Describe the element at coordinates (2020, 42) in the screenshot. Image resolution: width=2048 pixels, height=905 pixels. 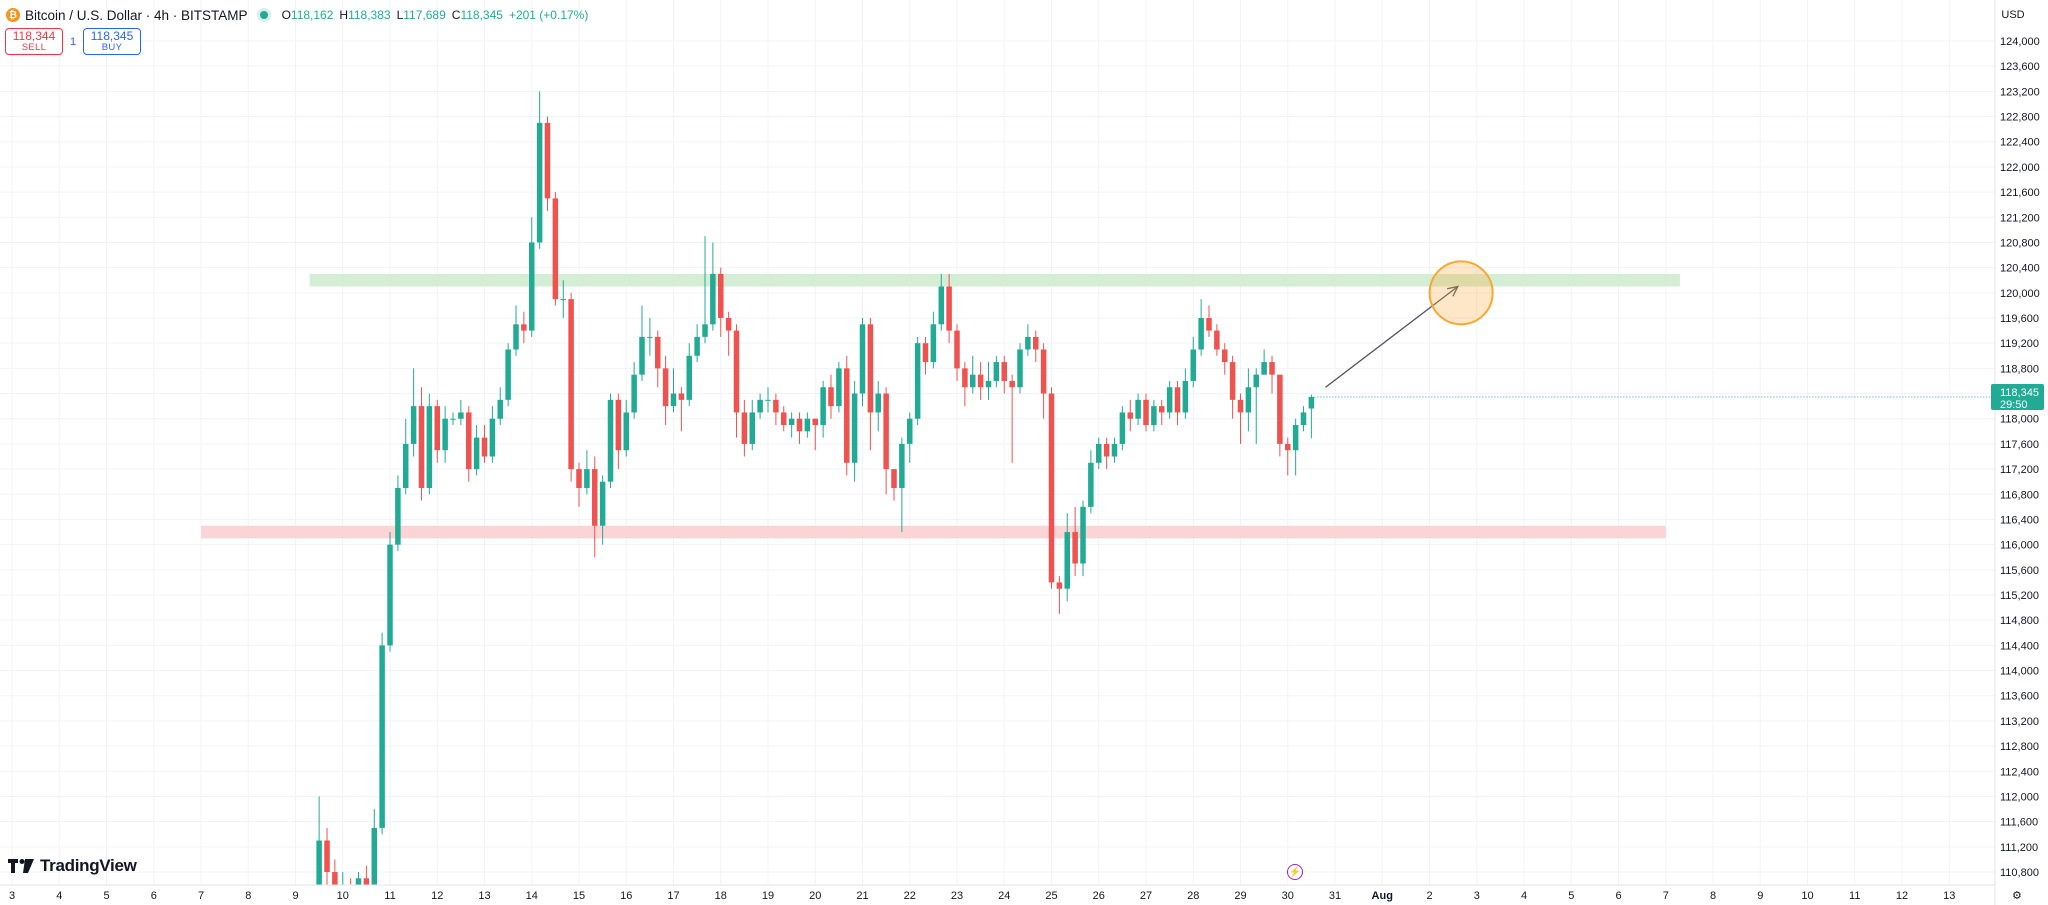
I see `y-tick-label: 124,000` at that location.